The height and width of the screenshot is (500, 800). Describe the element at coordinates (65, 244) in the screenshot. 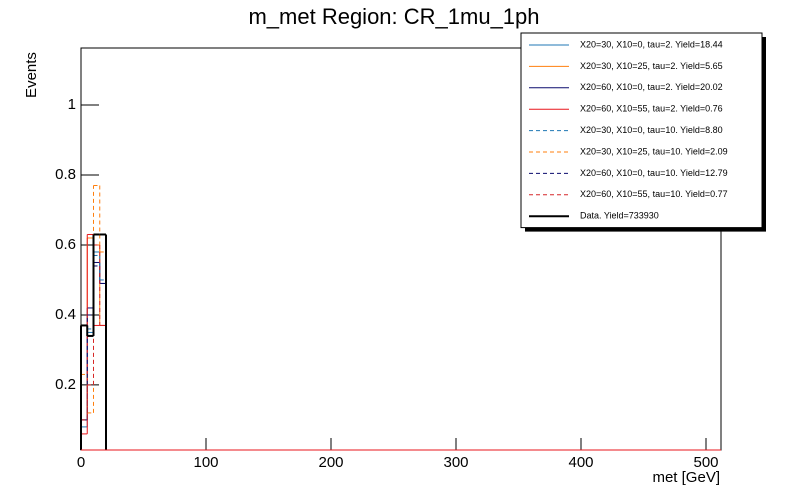

I see `y-tick-label: 0.6` at that location.